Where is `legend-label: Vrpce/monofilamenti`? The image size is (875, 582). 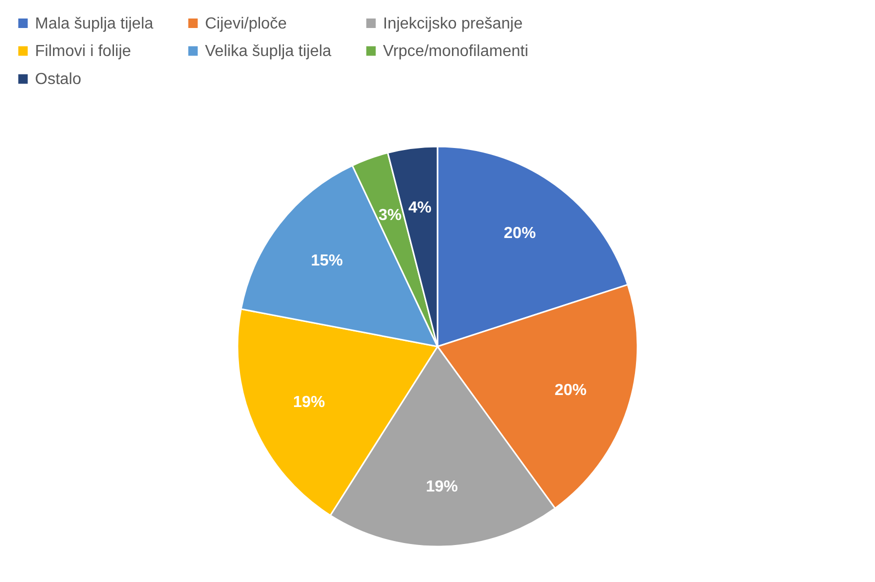 legend-label: Vrpce/monofilamenti is located at coordinates (455, 51).